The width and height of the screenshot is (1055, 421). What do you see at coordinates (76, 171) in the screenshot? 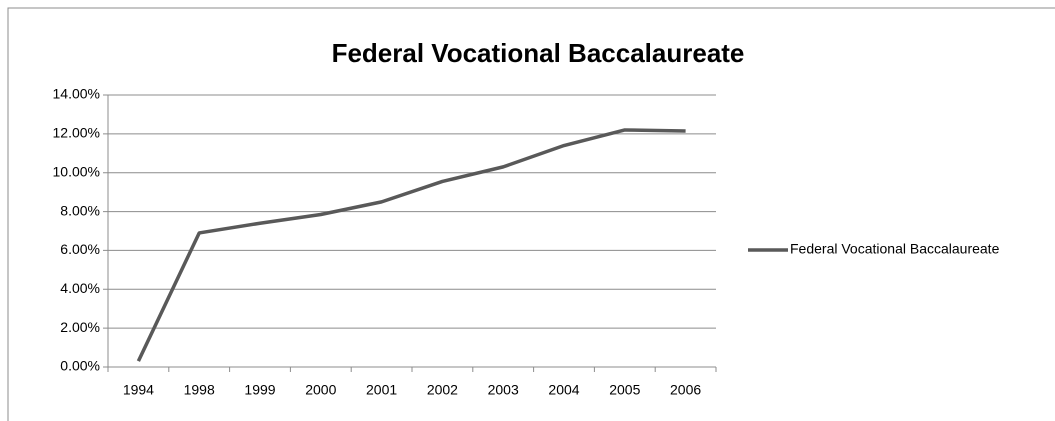
I see `y-tick-label: 10.00%` at bounding box center [76, 171].